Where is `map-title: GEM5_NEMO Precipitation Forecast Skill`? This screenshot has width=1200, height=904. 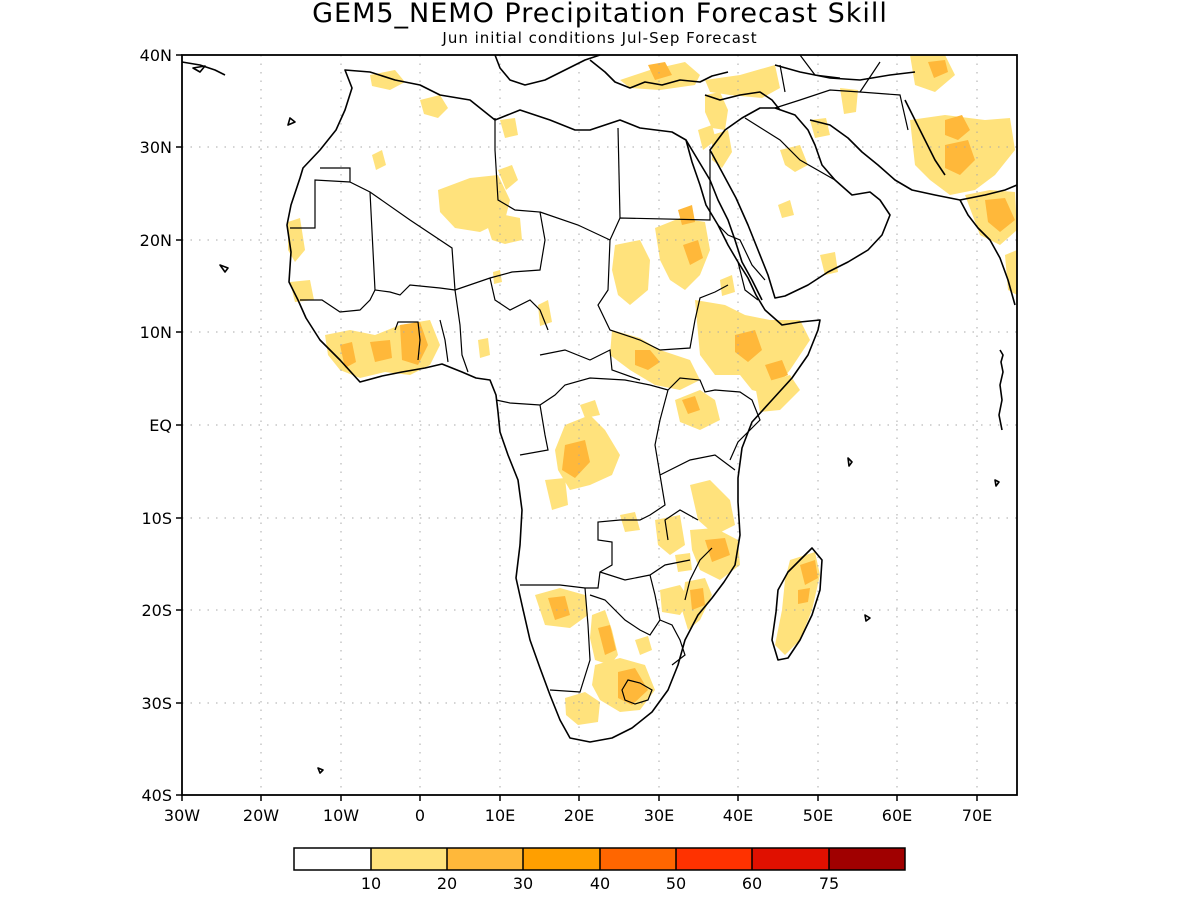 map-title: GEM5_NEMO Precipitation Forecast Skill is located at coordinates (600, 14).